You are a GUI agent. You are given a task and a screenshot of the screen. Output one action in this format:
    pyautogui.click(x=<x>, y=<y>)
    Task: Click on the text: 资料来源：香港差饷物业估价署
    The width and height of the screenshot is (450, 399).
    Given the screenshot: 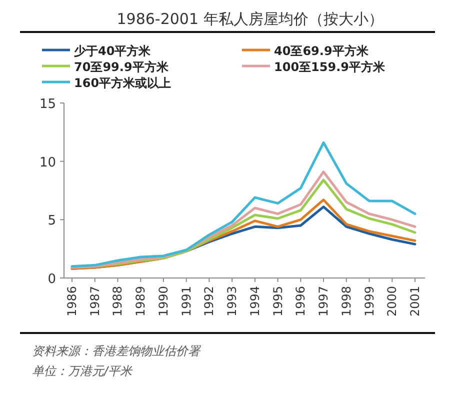 What is the action you would take?
    pyautogui.click(x=117, y=351)
    